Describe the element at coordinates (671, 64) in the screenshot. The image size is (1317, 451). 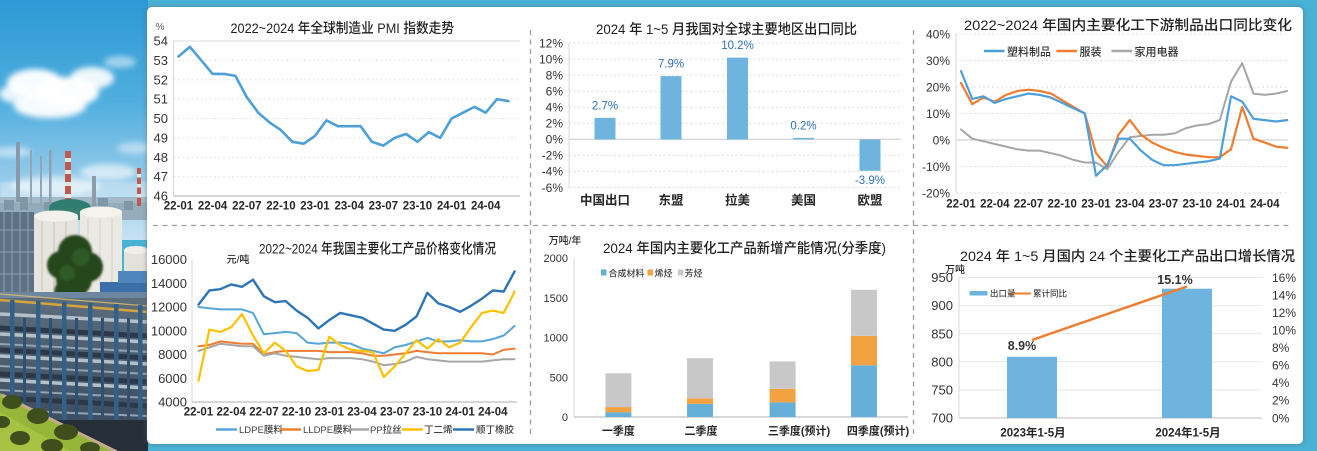
I see `svg-text: 7.9%` at that location.